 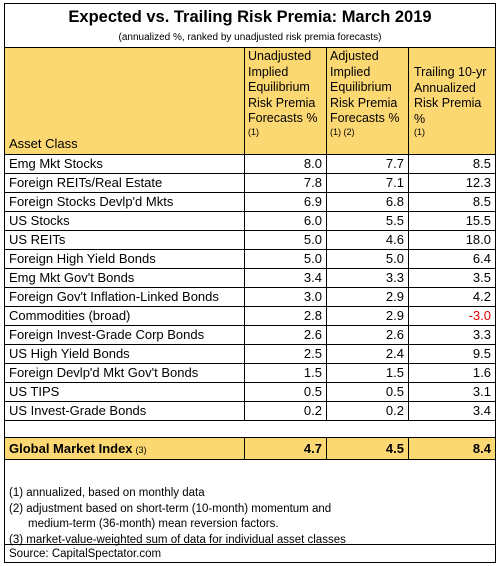 What do you see at coordinates (107, 493) in the screenshot?
I see `footnote-1: (1) annualized, based on monthly data` at bounding box center [107, 493].